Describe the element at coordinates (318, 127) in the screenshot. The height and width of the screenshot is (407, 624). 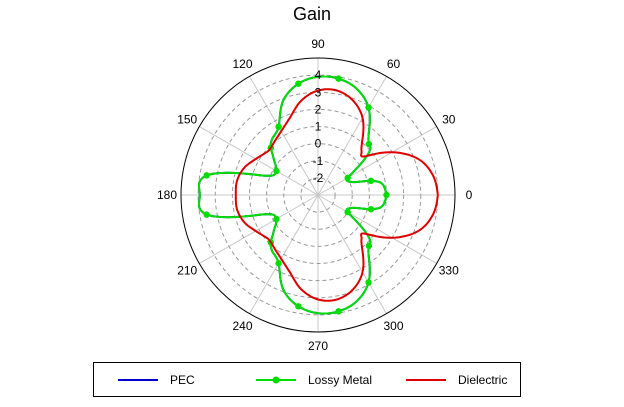
I see `radial-tick-label: 1` at that location.